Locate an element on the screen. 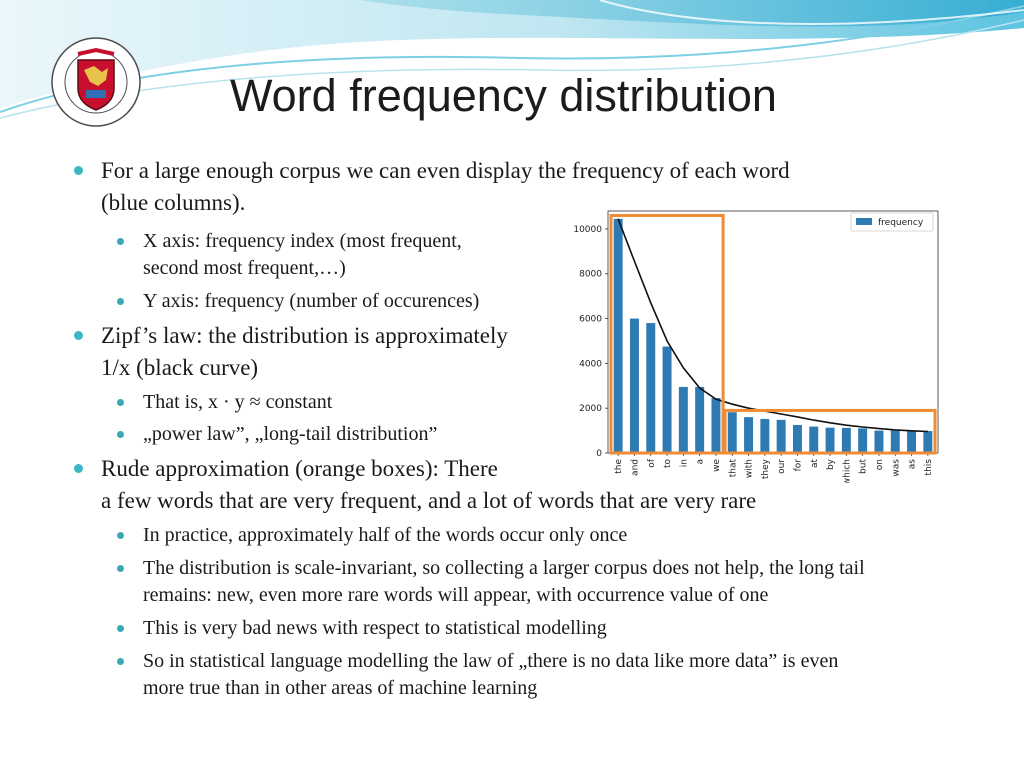 The width and height of the screenshot is (1024, 768). bars-group is located at coordinates (773, 335).